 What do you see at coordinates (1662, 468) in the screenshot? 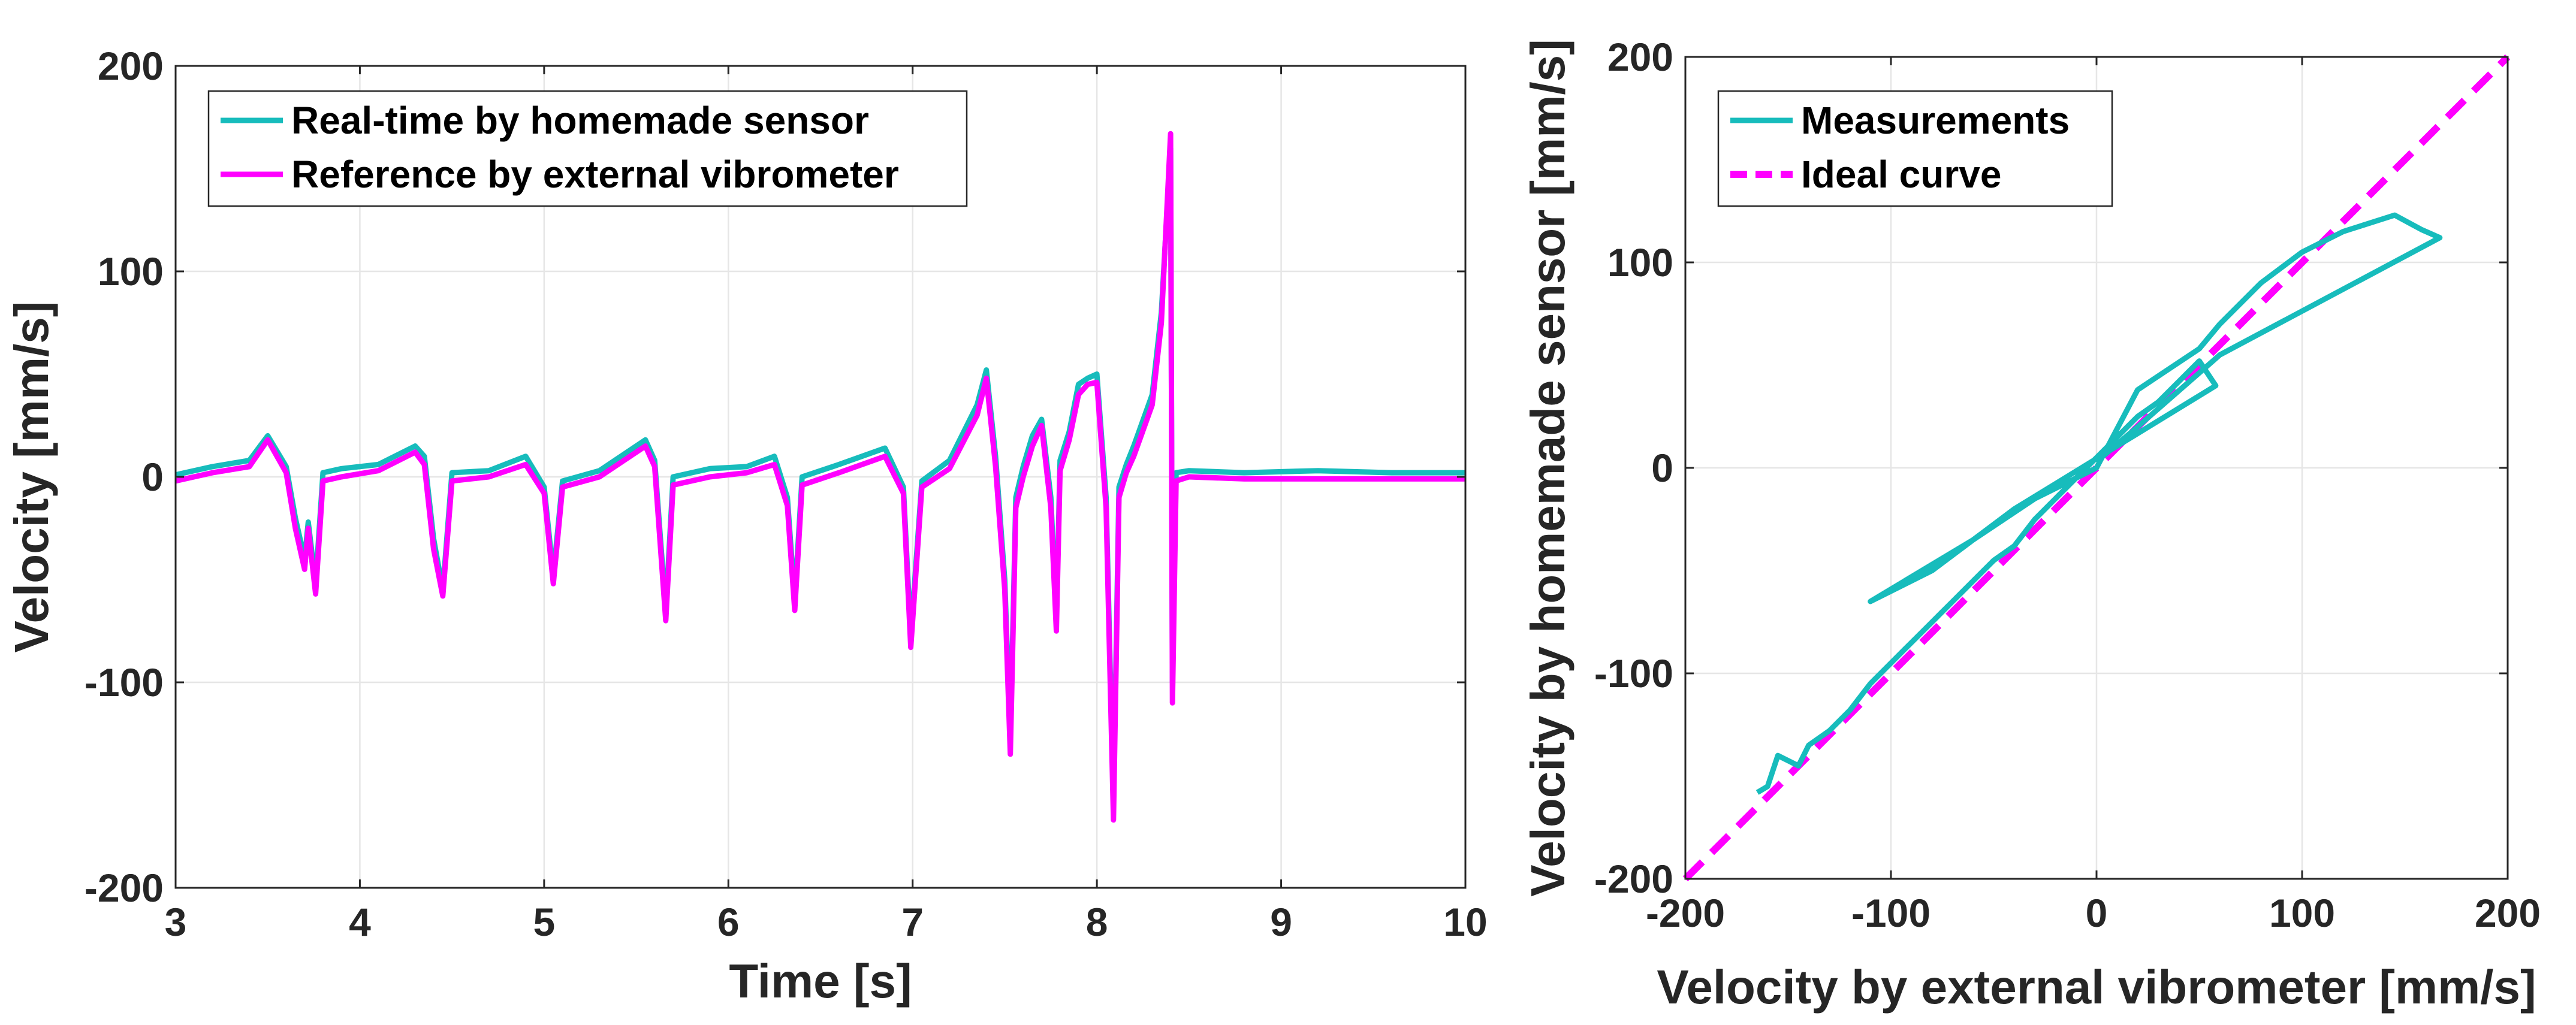
I see `correlation-y-tick-label: 0` at bounding box center [1662, 468].